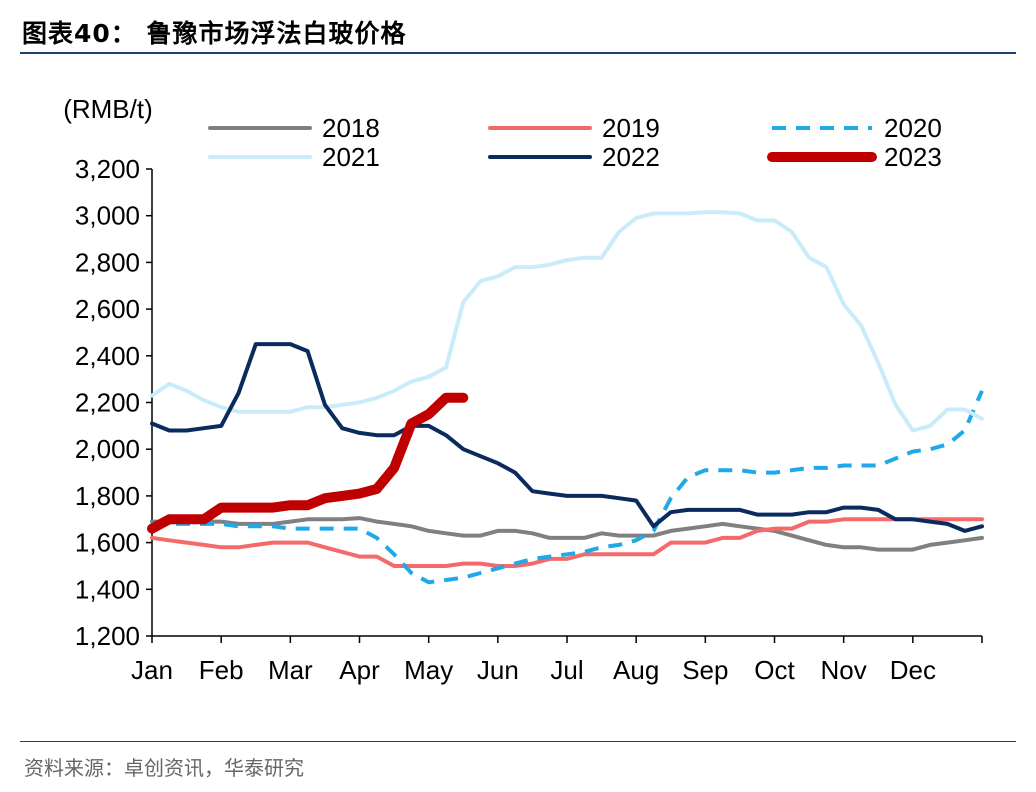 The image size is (1036, 792). What do you see at coordinates (294, 128) in the screenshot?
I see `legend-item-2018: 2018` at bounding box center [294, 128].